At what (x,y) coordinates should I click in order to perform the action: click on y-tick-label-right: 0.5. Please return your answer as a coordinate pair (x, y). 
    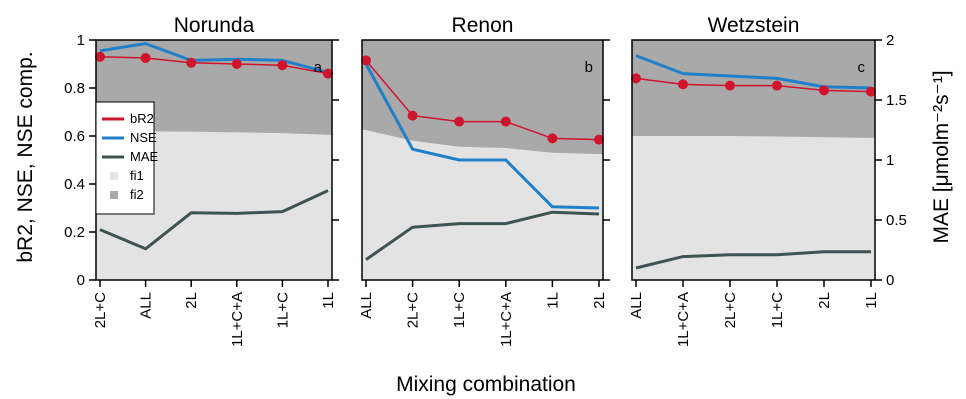
    Looking at the image, I should click on (896, 220).